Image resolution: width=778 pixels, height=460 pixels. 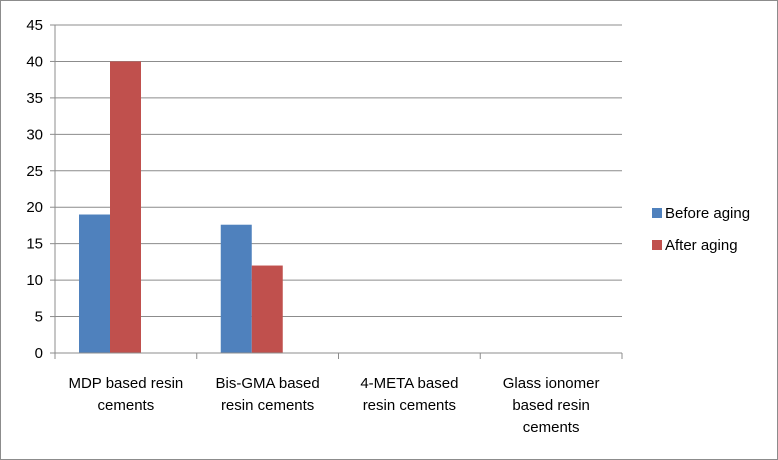 What do you see at coordinates (34, 207) in the screenshot?
I see `y-tick-label: 20` at bounding box center [34, 207].